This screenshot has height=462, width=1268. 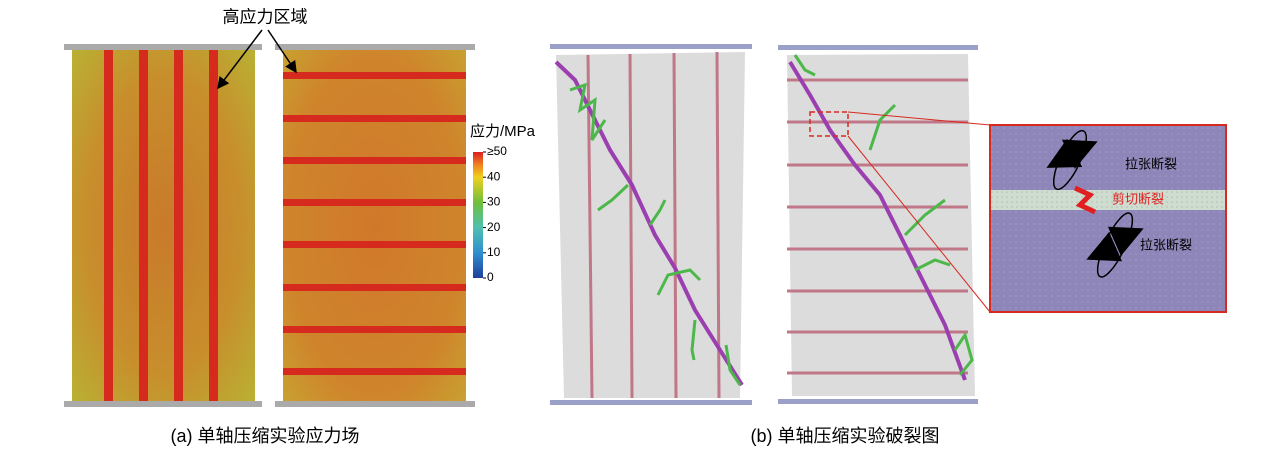 I want to click on colorbar-tick-label: 40, so click(x=494, y=176).